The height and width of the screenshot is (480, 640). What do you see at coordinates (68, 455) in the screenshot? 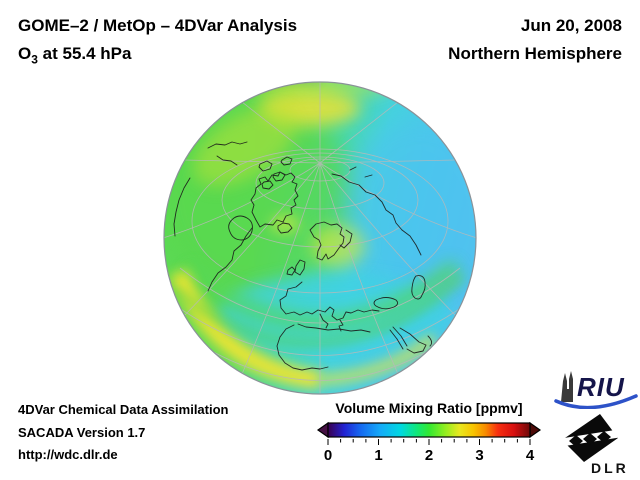
I see `wdc-url: http://wdc.dlr.de` at bounding box center [68, 455].